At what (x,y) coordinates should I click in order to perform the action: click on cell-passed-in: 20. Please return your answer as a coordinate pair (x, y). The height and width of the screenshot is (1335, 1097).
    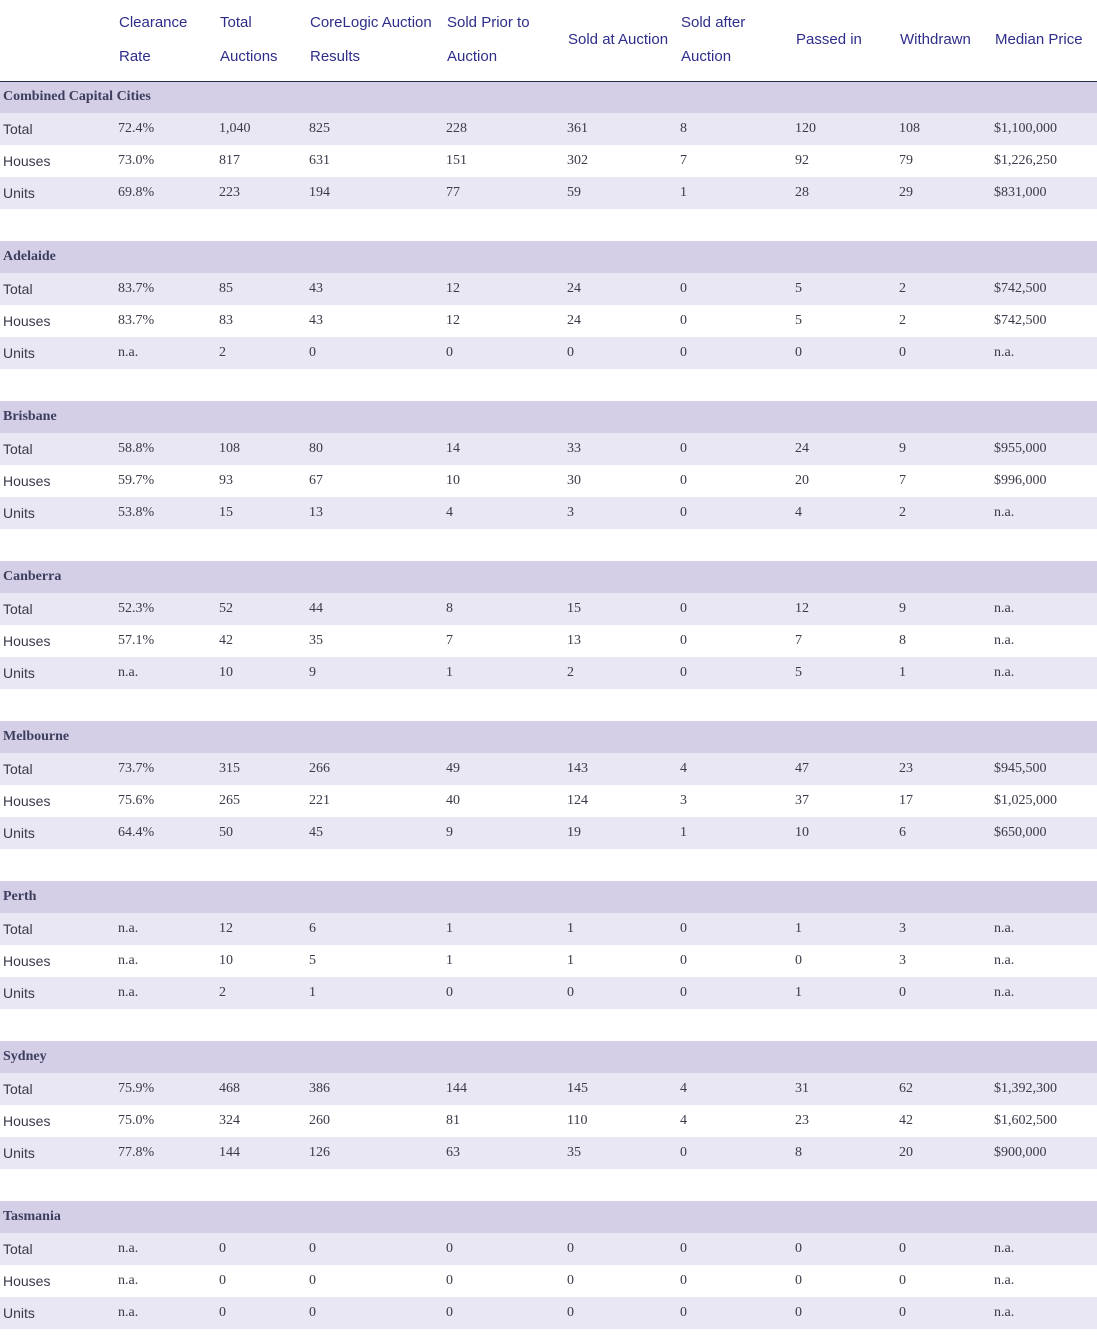
    Looking at the image, I should click on (844, 481).